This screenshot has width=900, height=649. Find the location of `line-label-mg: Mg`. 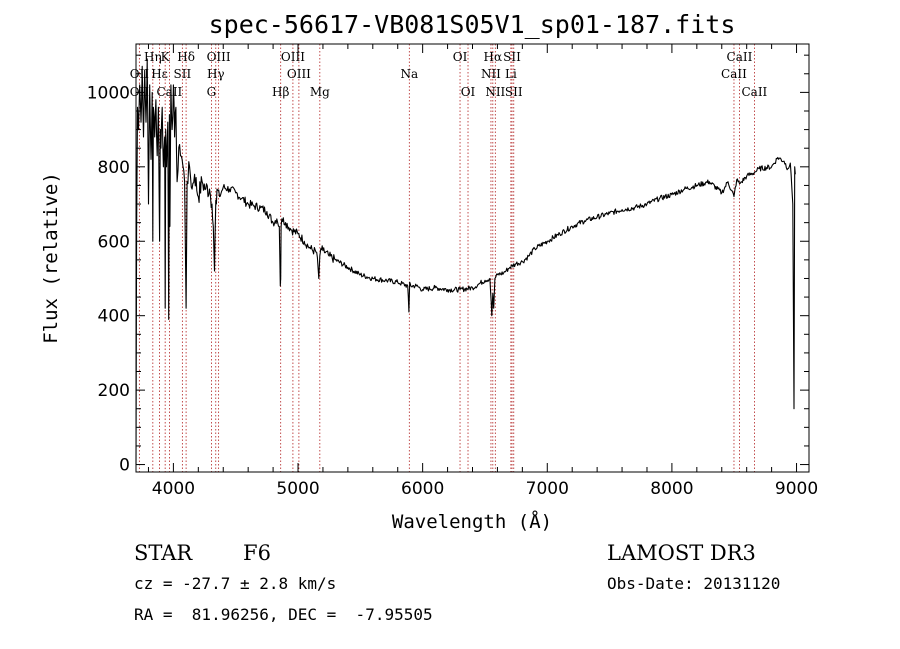

line-label-mg: Mg is located at coordinates (320, 92).